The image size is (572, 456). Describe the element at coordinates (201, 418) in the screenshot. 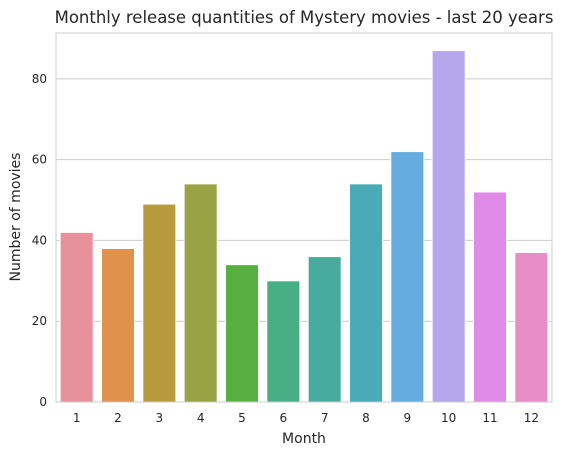

I see `x-tick-label: 4` at that location.